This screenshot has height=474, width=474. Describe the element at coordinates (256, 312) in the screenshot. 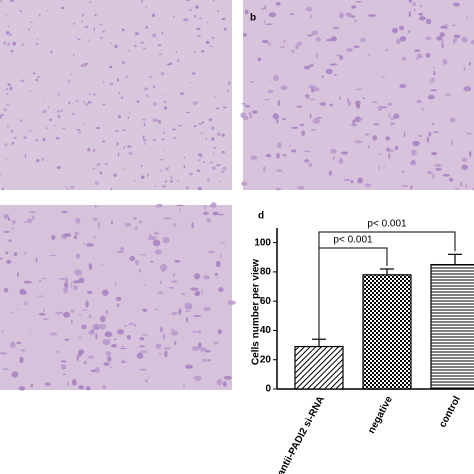

I see `y-axis-label: Cells number per view` at that location.